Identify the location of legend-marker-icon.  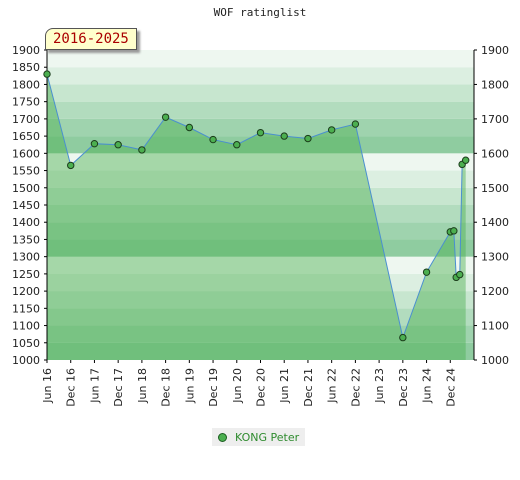
(222, 437).